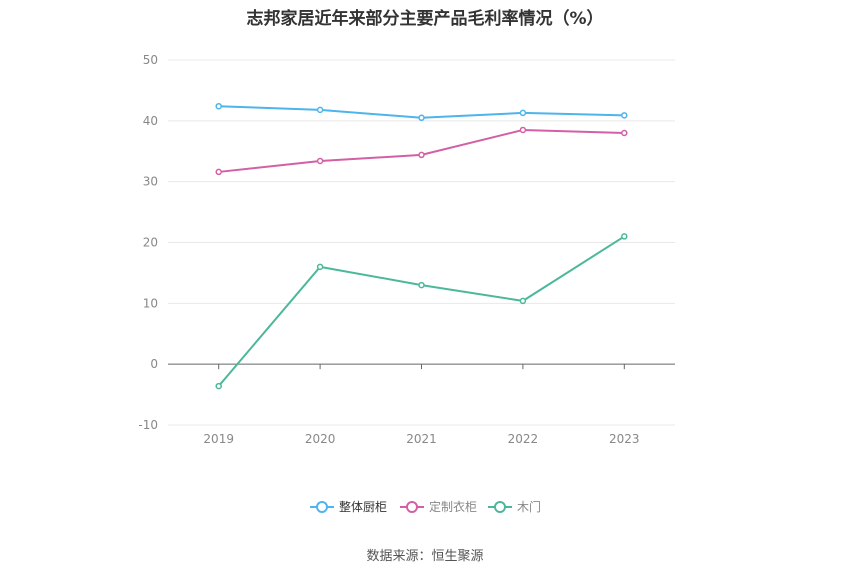  What do you see at coordinates (320, 439) in the screenshot?
I see `x-tick-label: 2020` at bounding box center [320, 439].